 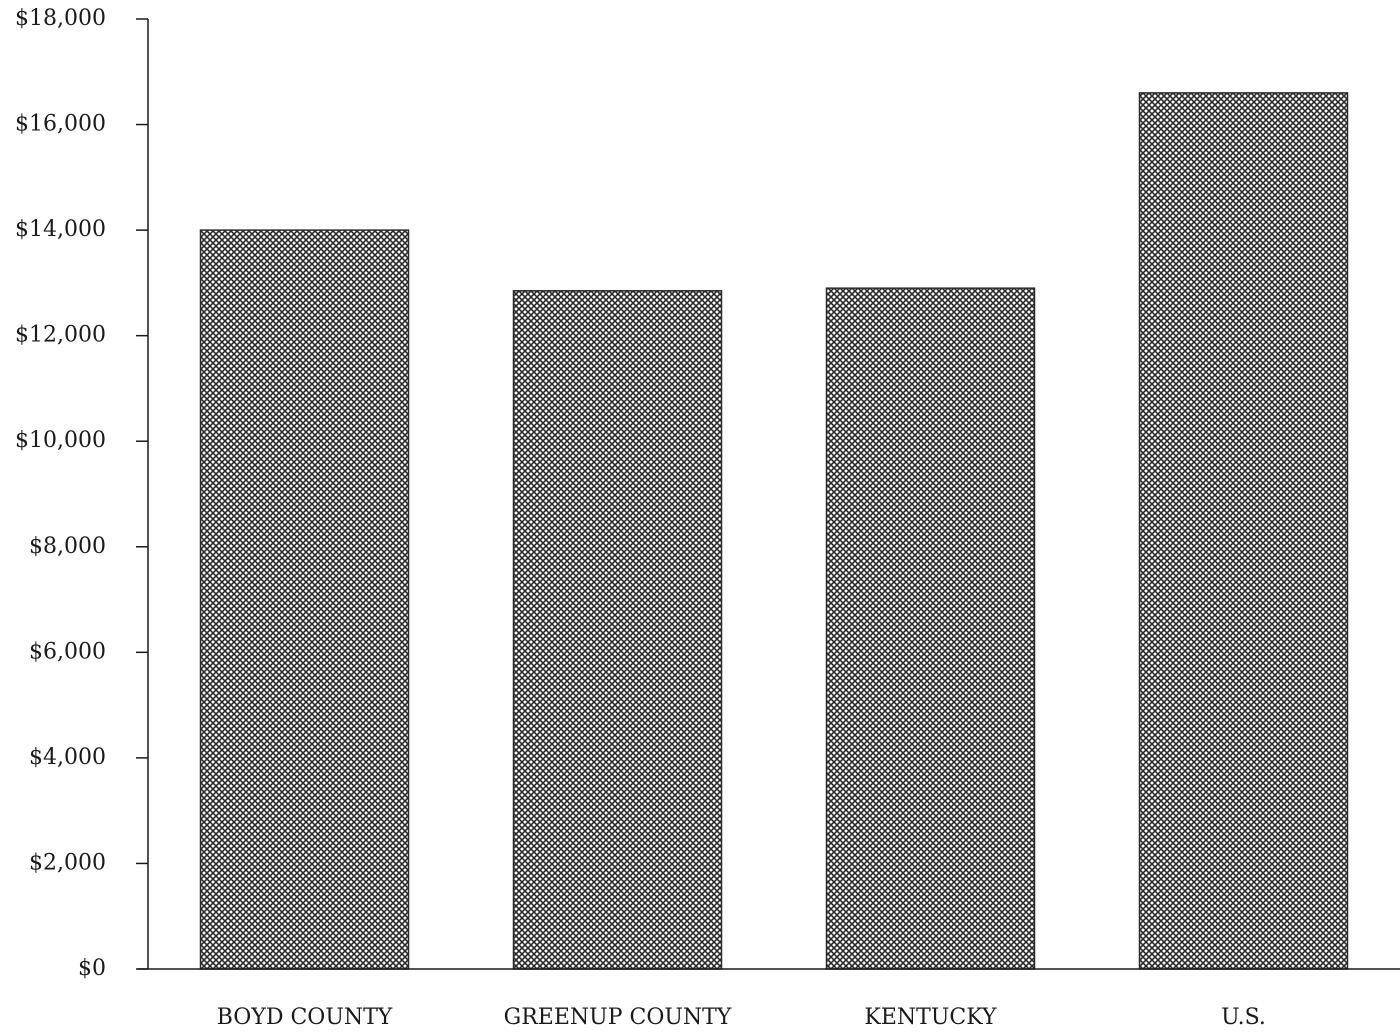 I want to click on y-tick-label: $18,000, so click(x=60, y=18).